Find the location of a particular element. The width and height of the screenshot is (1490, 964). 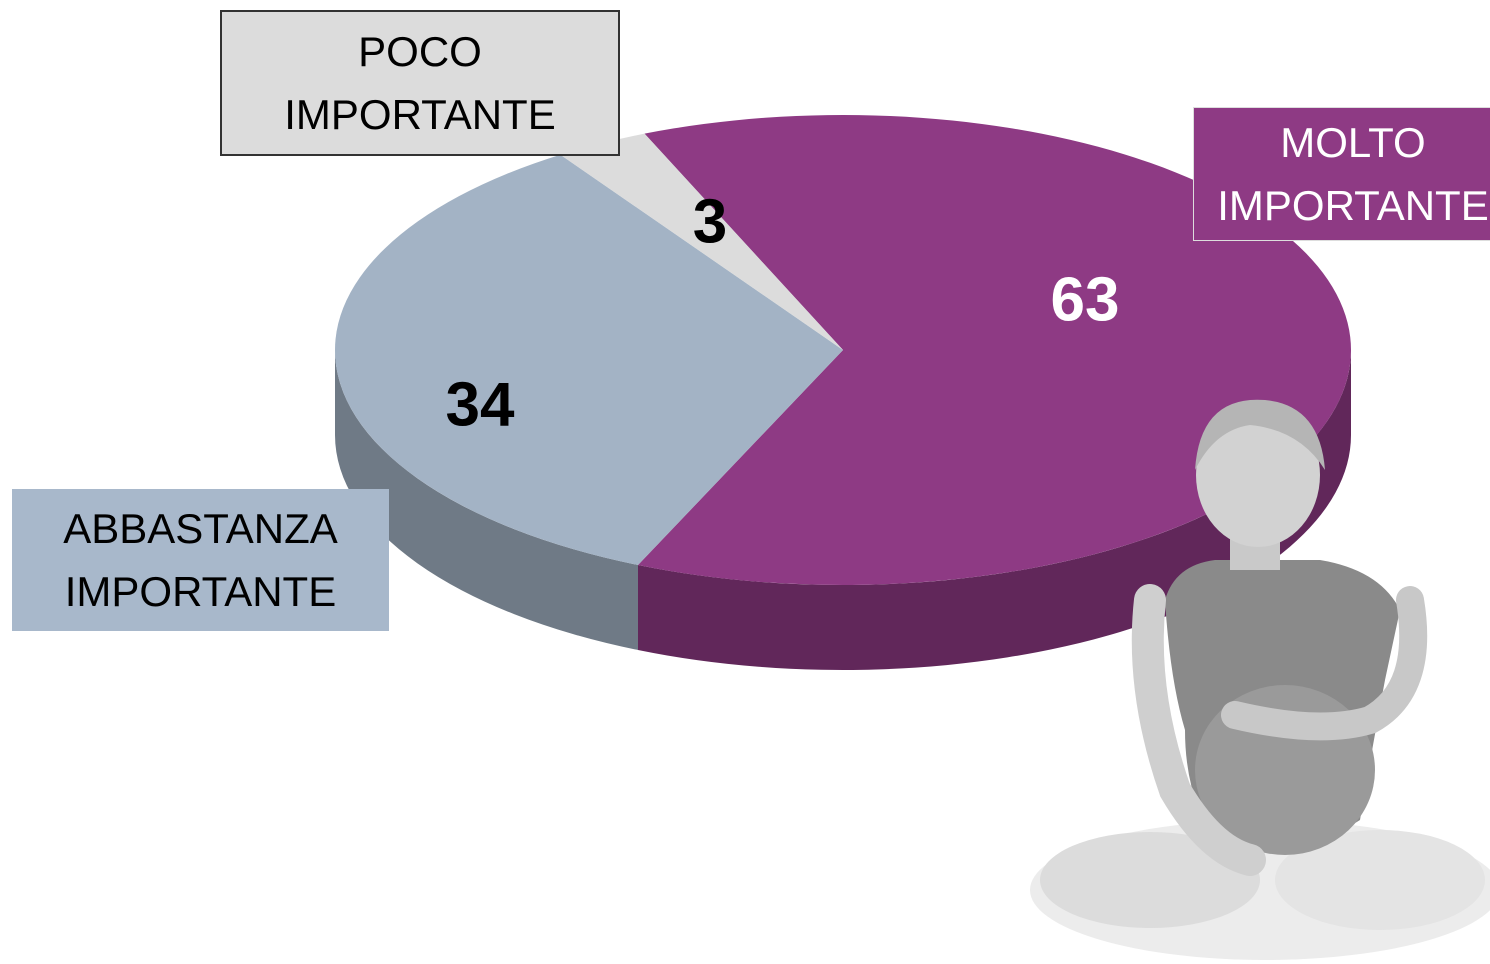

photo-head is located at coordinates (1258, 475).